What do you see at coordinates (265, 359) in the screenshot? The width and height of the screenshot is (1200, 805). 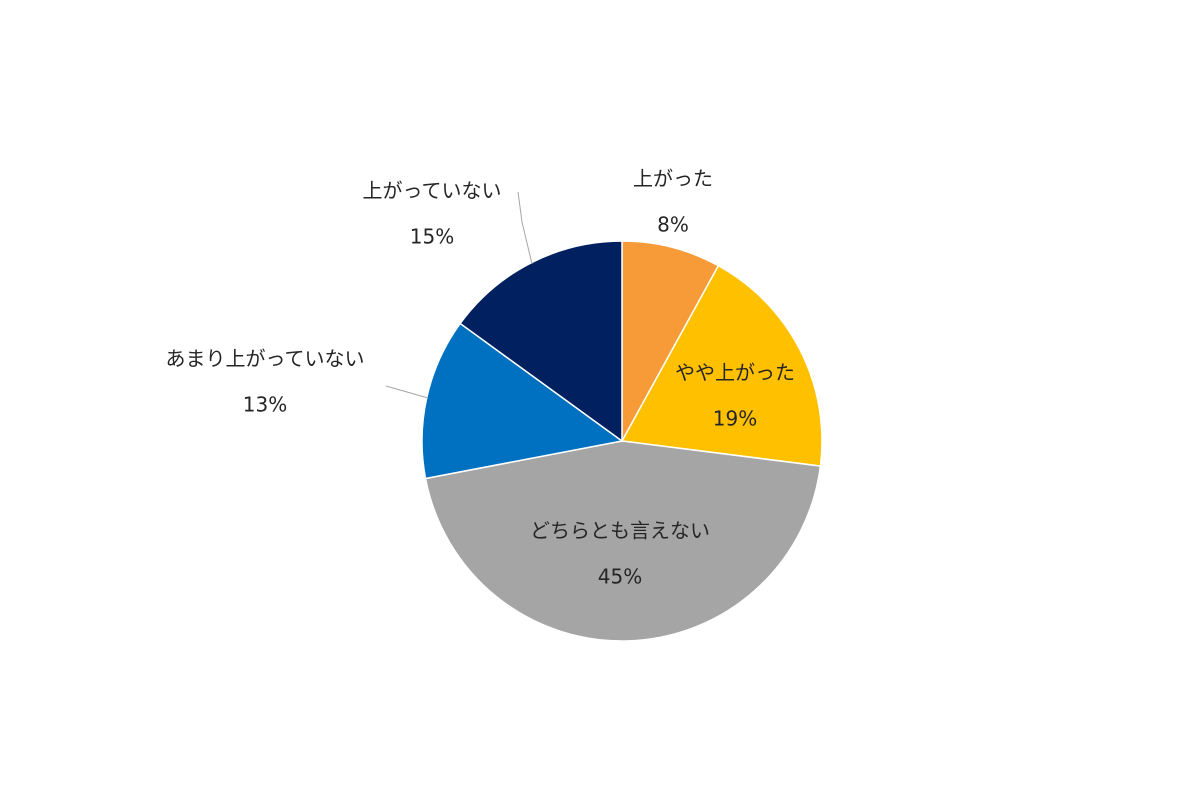 I see `category-label-slice-4: あまり上がっていない` at bounding box center [265, 359].